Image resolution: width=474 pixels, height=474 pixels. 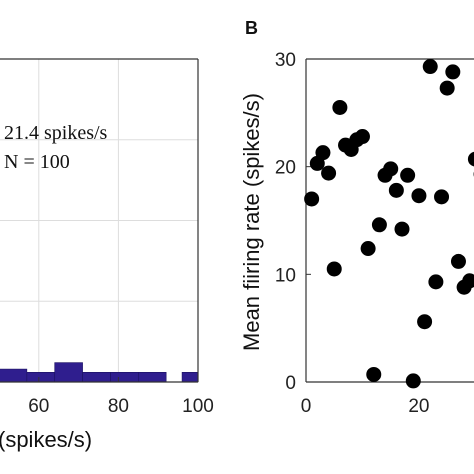 I want to click on annotation-n: N = 100, so click(x=37, y=162).